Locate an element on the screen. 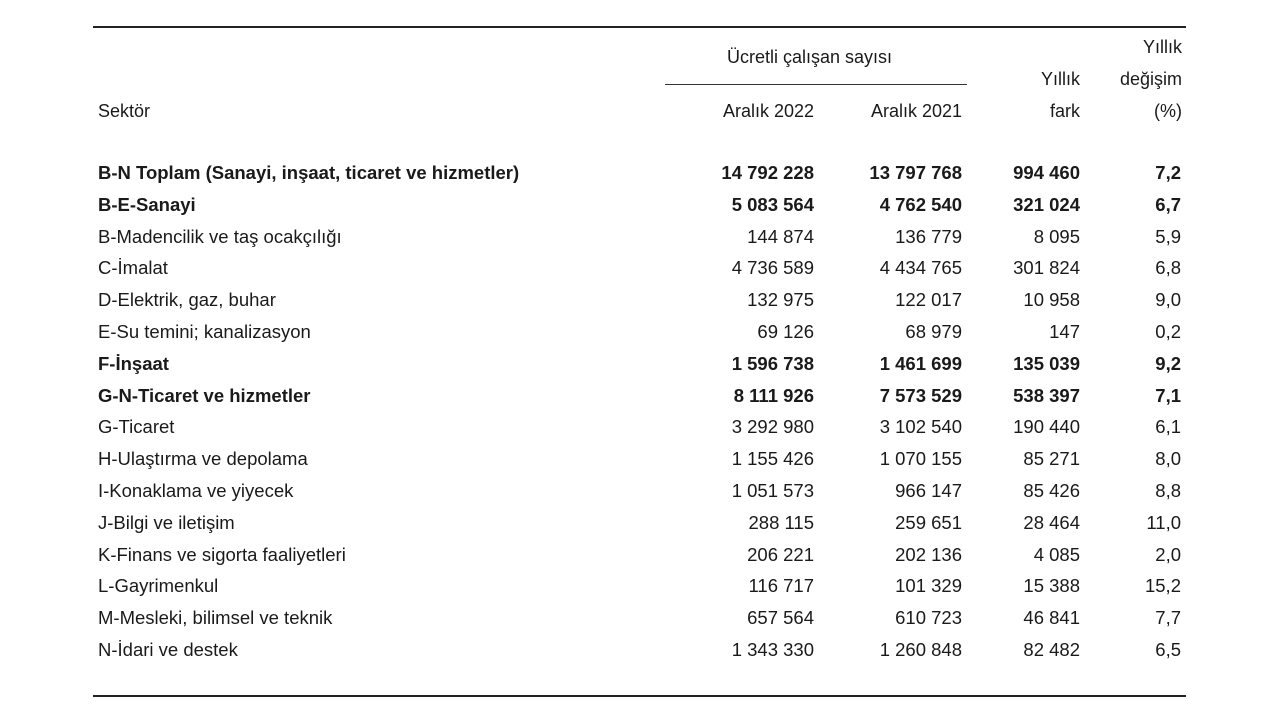 This screenshot has width=1280, height=720. pct-header-line1: Yıllık is located at coordinates (1162, 47).